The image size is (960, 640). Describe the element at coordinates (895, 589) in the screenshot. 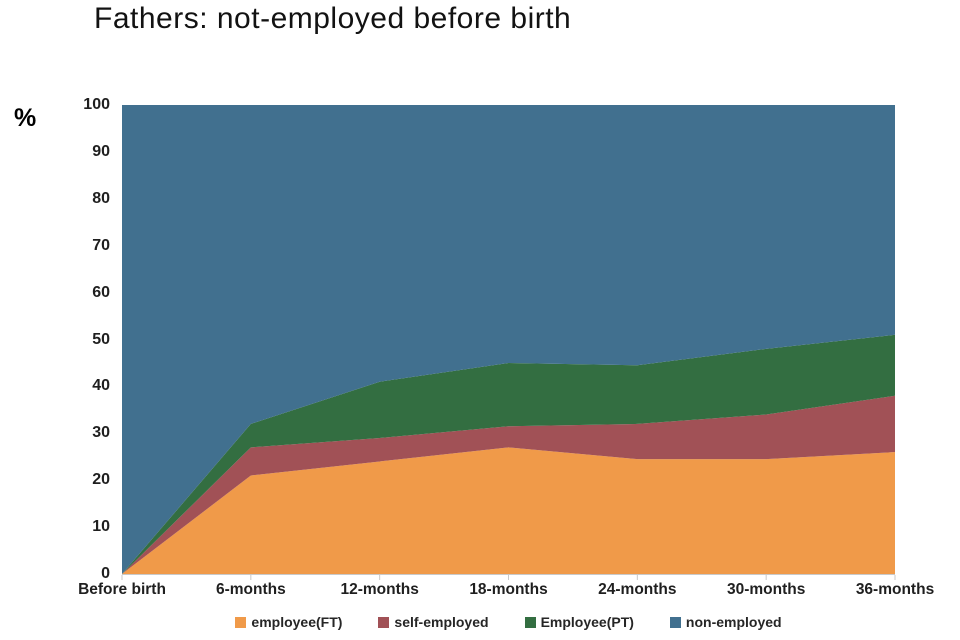

I see `x-axis-tick-label: 36-months` at that location.